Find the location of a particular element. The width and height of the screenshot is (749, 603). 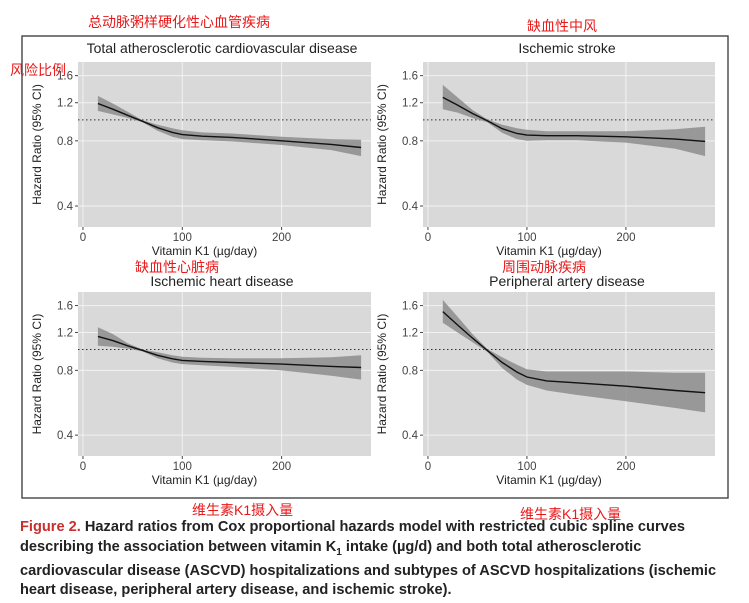

panel-title: Peripheral artery disease is located at coordinates (567, 281).